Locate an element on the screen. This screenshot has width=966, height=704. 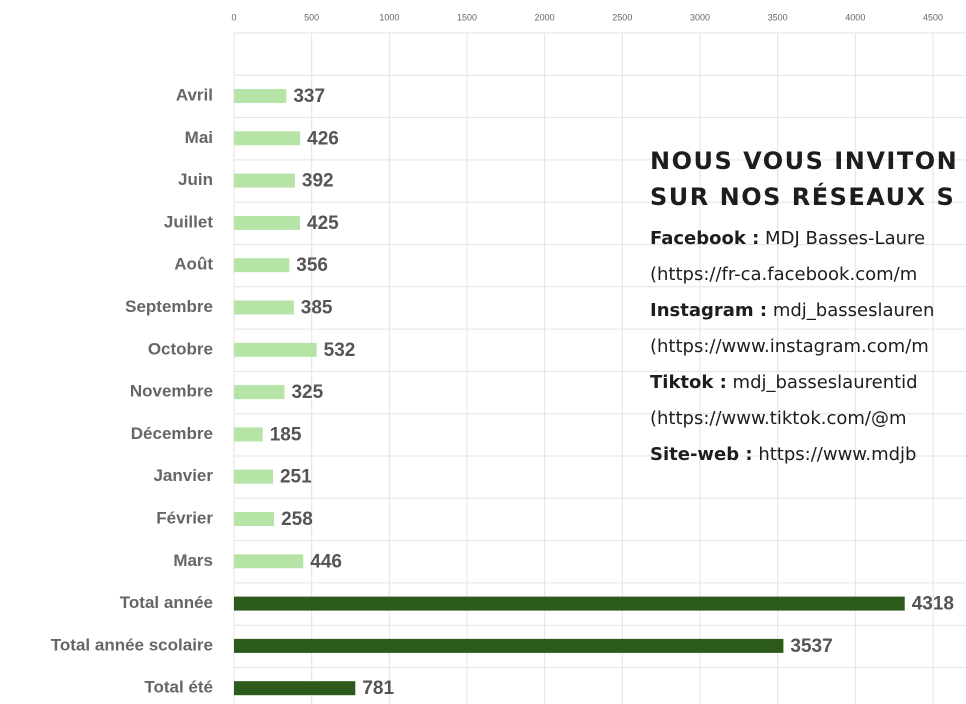
category-label: Octobre is located at coordinates (180, 348).